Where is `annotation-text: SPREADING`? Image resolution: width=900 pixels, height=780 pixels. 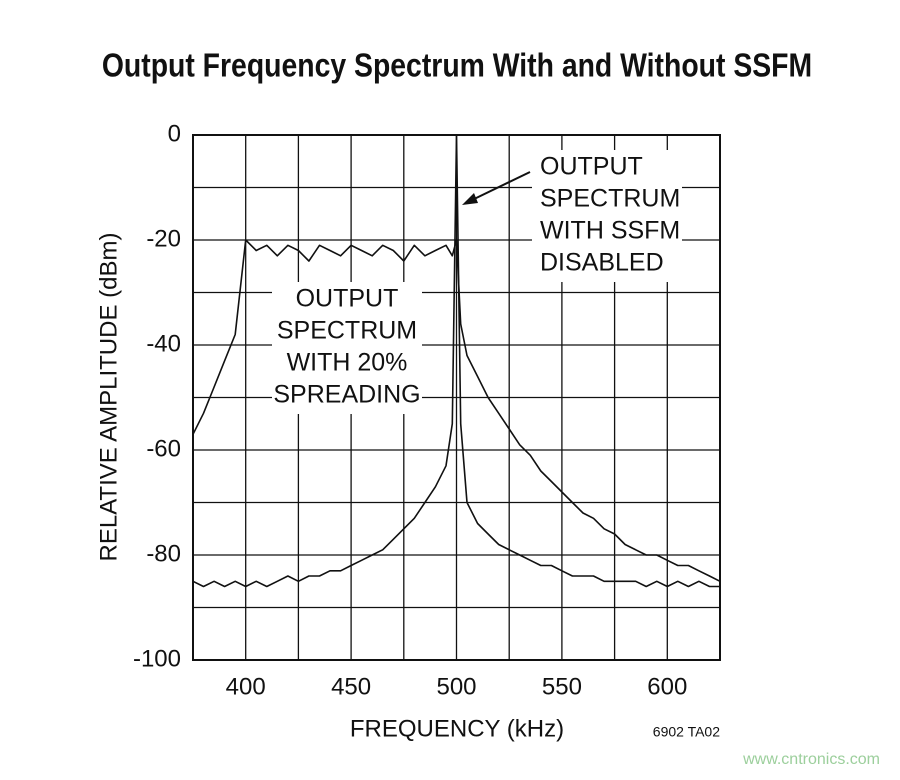 annotation-text: SPREADING is located at coordinates (346, 395).